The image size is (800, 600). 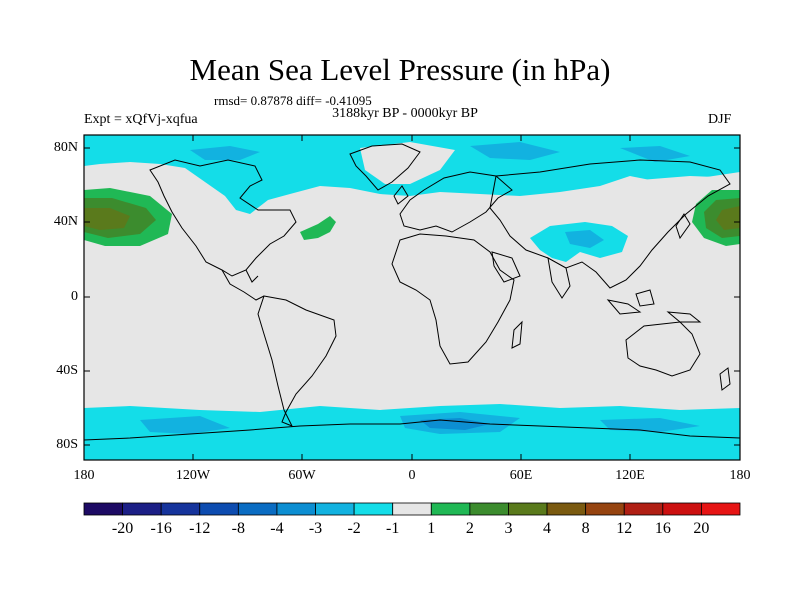 What do you see at coordinates (584, 239) in the screenshot?
I see `asia-anomaly-dark` at bounding box center [584, 239].